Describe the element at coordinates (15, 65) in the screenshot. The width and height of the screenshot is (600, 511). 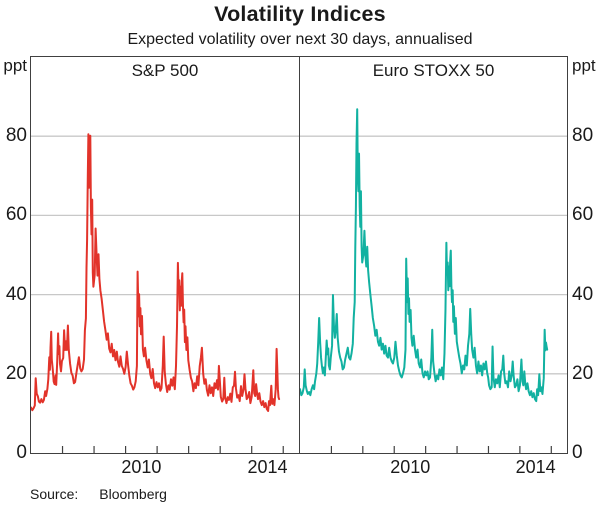
I see `y-axis-unit-left: ppt` at that location.